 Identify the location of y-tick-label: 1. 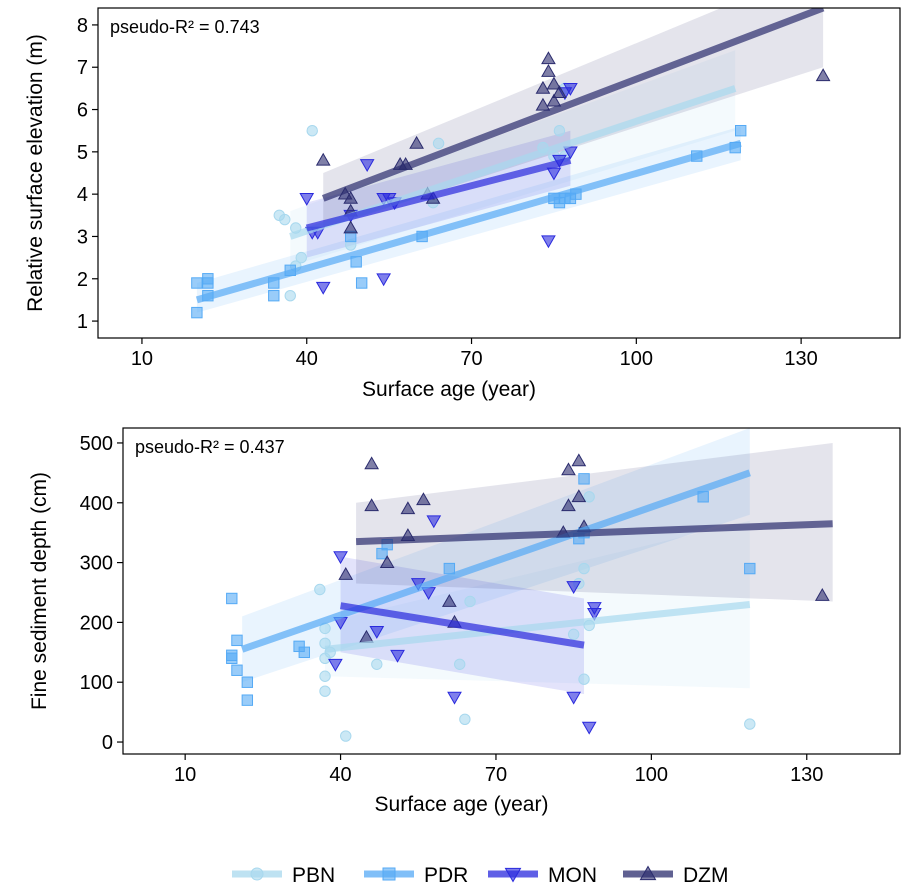
(82, 322).